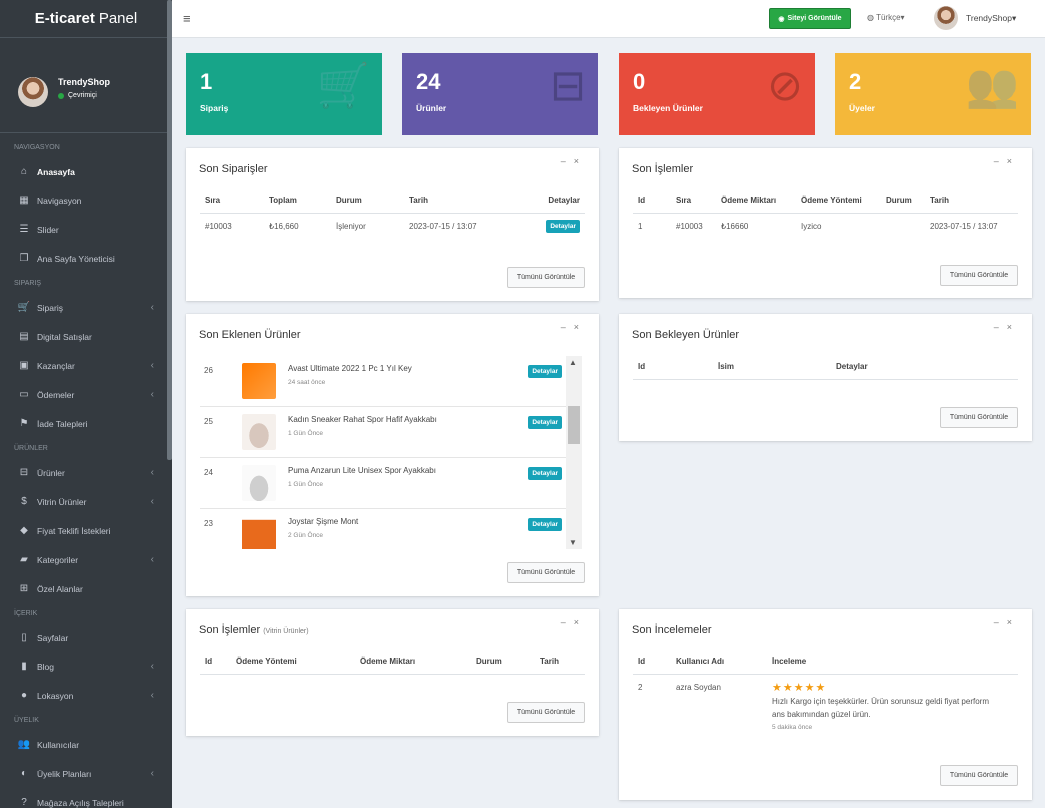  I want to click on card-title: Son Siparişler, so click(233, 169).